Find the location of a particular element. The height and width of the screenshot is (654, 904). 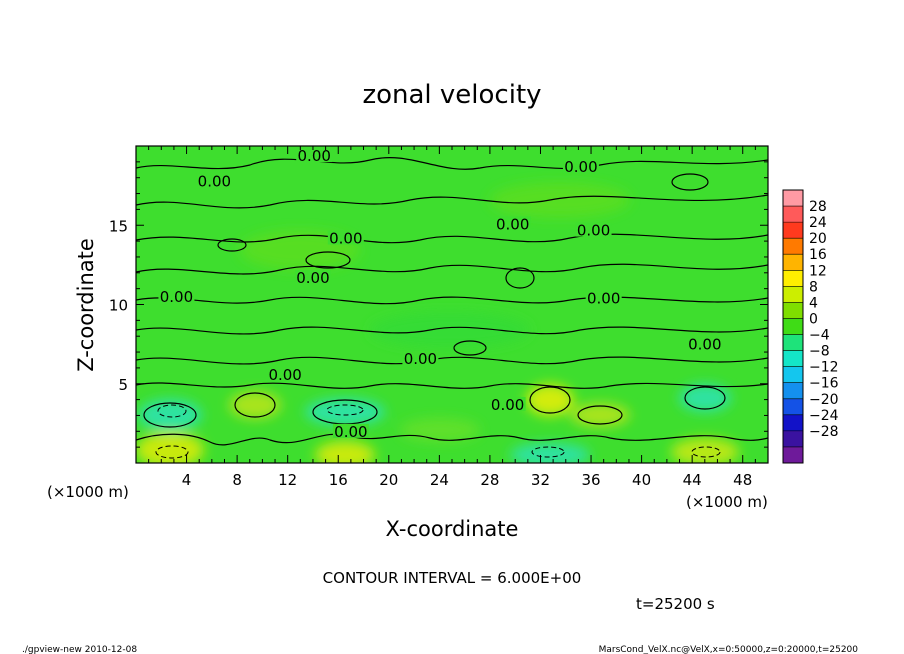

x-tick-label: 8 is located at coordinates (237, 480).